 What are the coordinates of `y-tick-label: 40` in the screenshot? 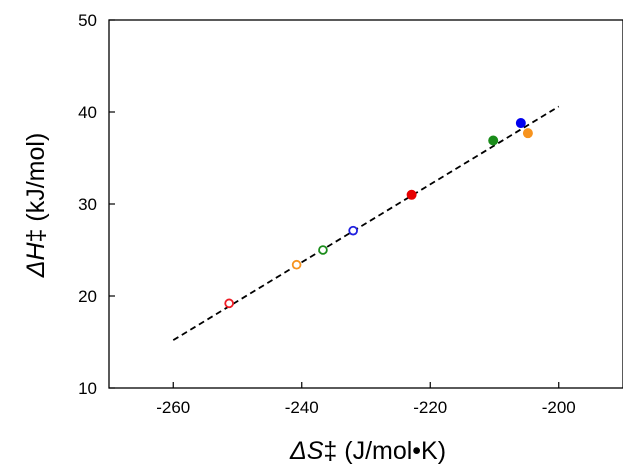 It's located at (87, 112).